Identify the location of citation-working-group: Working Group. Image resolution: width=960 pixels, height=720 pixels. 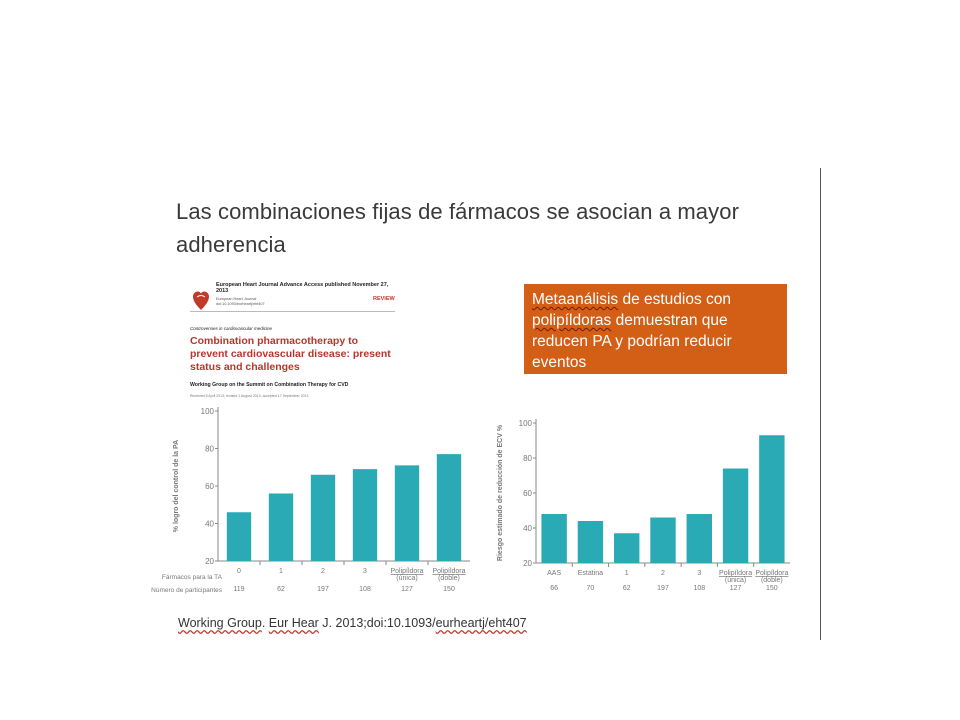
(220, 623).